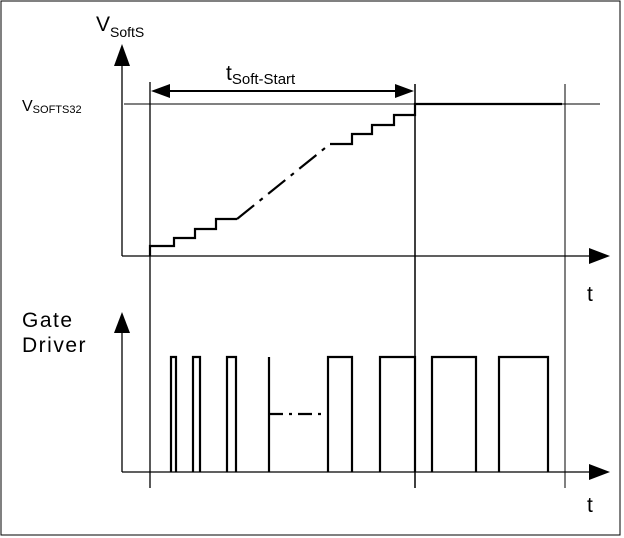 Image resolution: width=624 pixels, height=538 pixels. I want to click on bottom-y-axis-arrow, so click(122, 322).